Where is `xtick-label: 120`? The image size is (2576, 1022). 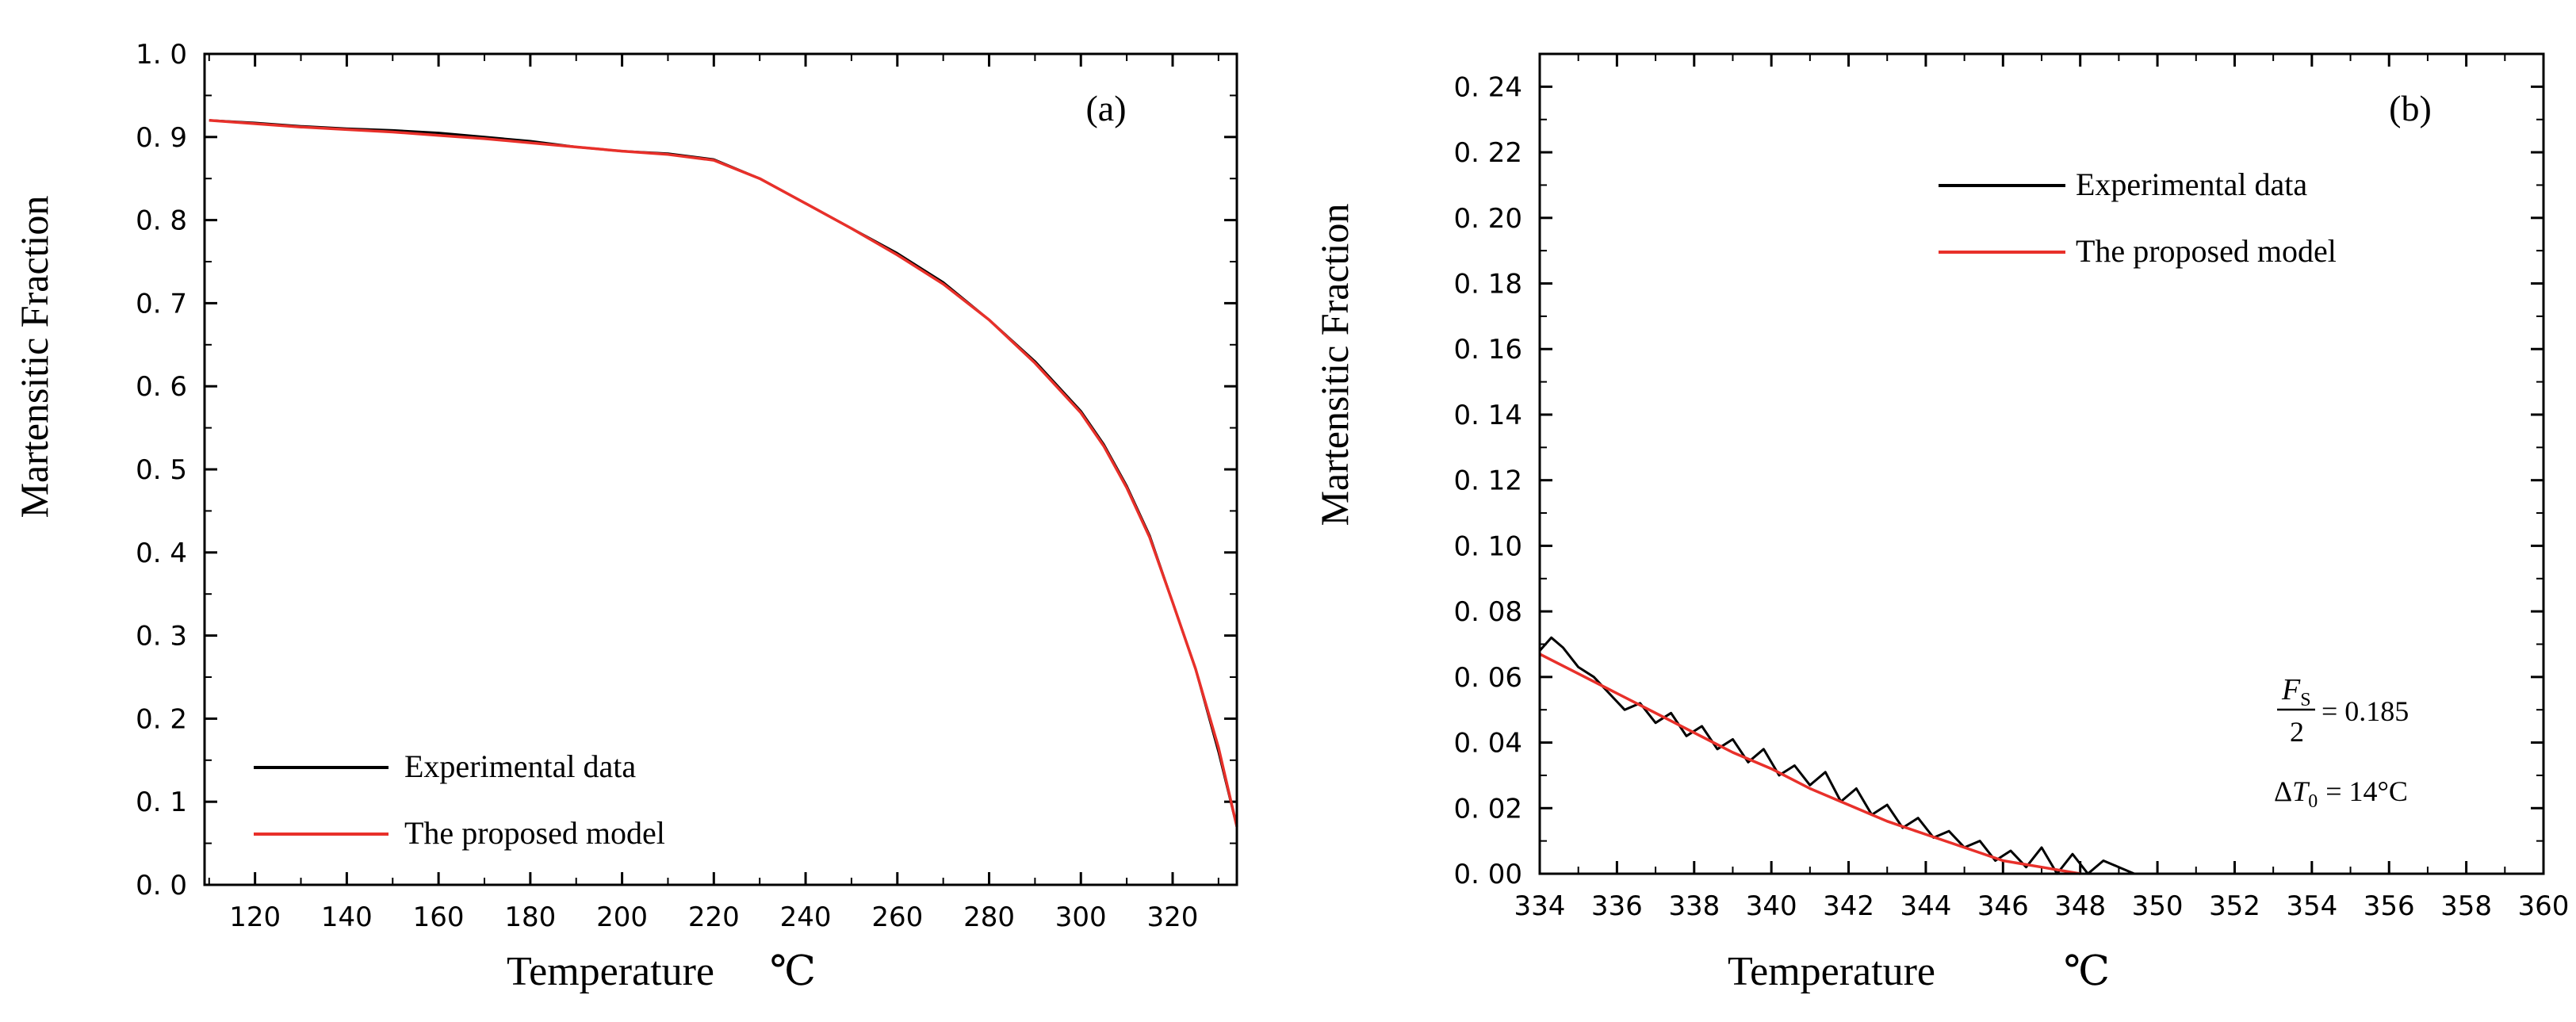
xtick-label: 120 is located at coordinates (255, 917).